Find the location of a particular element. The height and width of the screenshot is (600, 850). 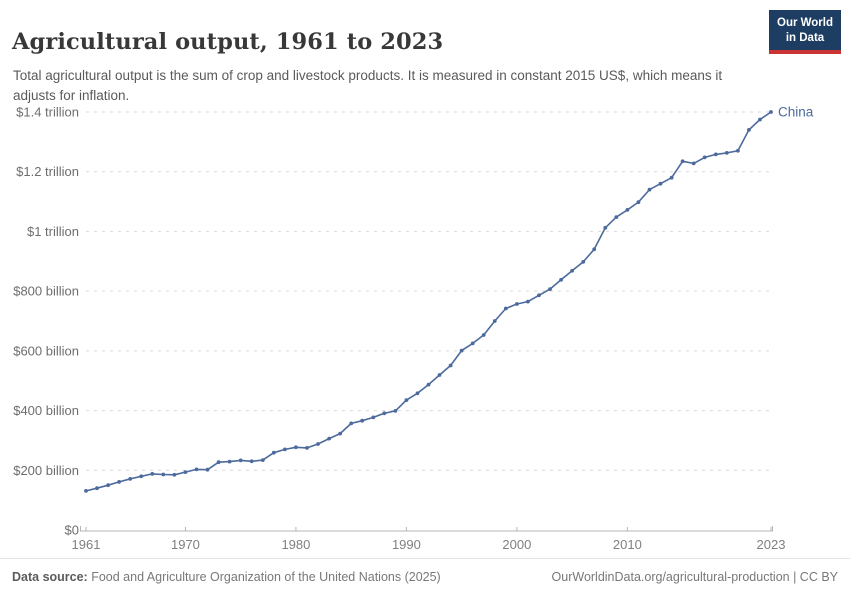

x-axis-tick-label: 1961 is located at coordinates (86, 544).